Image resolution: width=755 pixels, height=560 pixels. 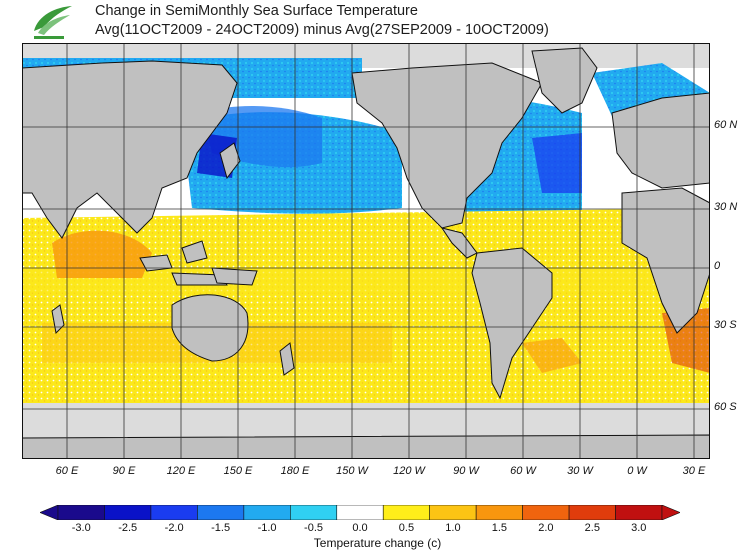 What do you see at coordinates (694, 471) in the screenshot?
I see `lon-label-30e: 30 E` at bounding box center [694, 471].